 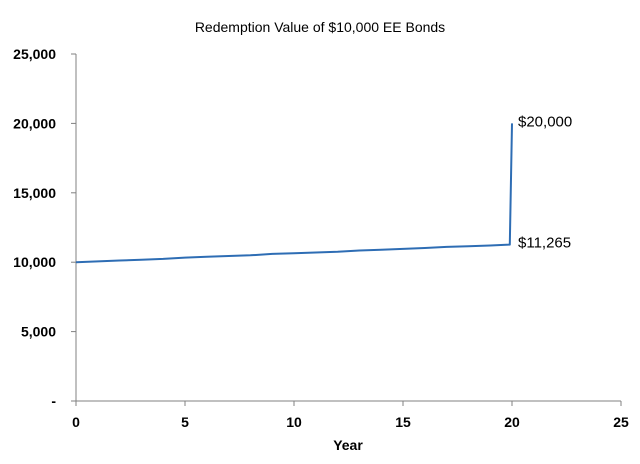 What do you see at coordinates (294, 422) in the screenshot?
I see `x-tick-label: 10` at bounding box center [294, 422].